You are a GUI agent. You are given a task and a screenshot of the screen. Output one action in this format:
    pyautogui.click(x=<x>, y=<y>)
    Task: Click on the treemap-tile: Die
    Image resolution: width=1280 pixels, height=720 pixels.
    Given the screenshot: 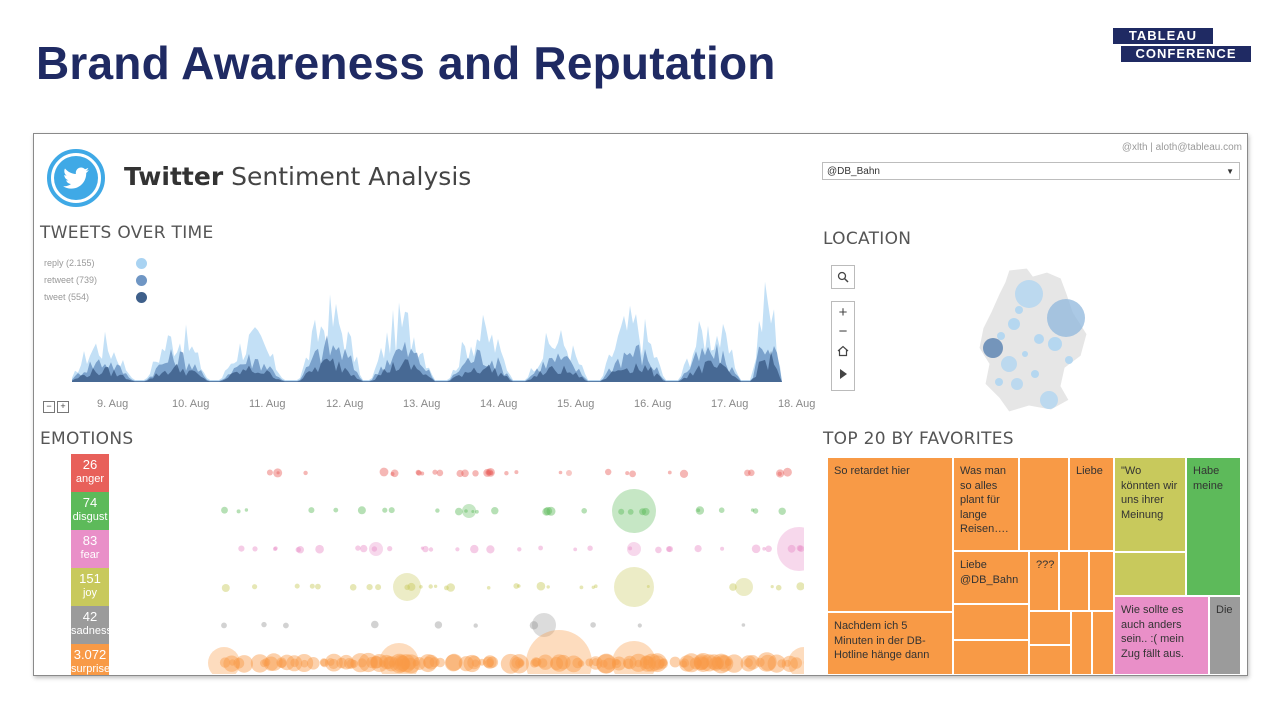 What is the action you would take?
    pyautogui.click(x=1225, y=635)
    